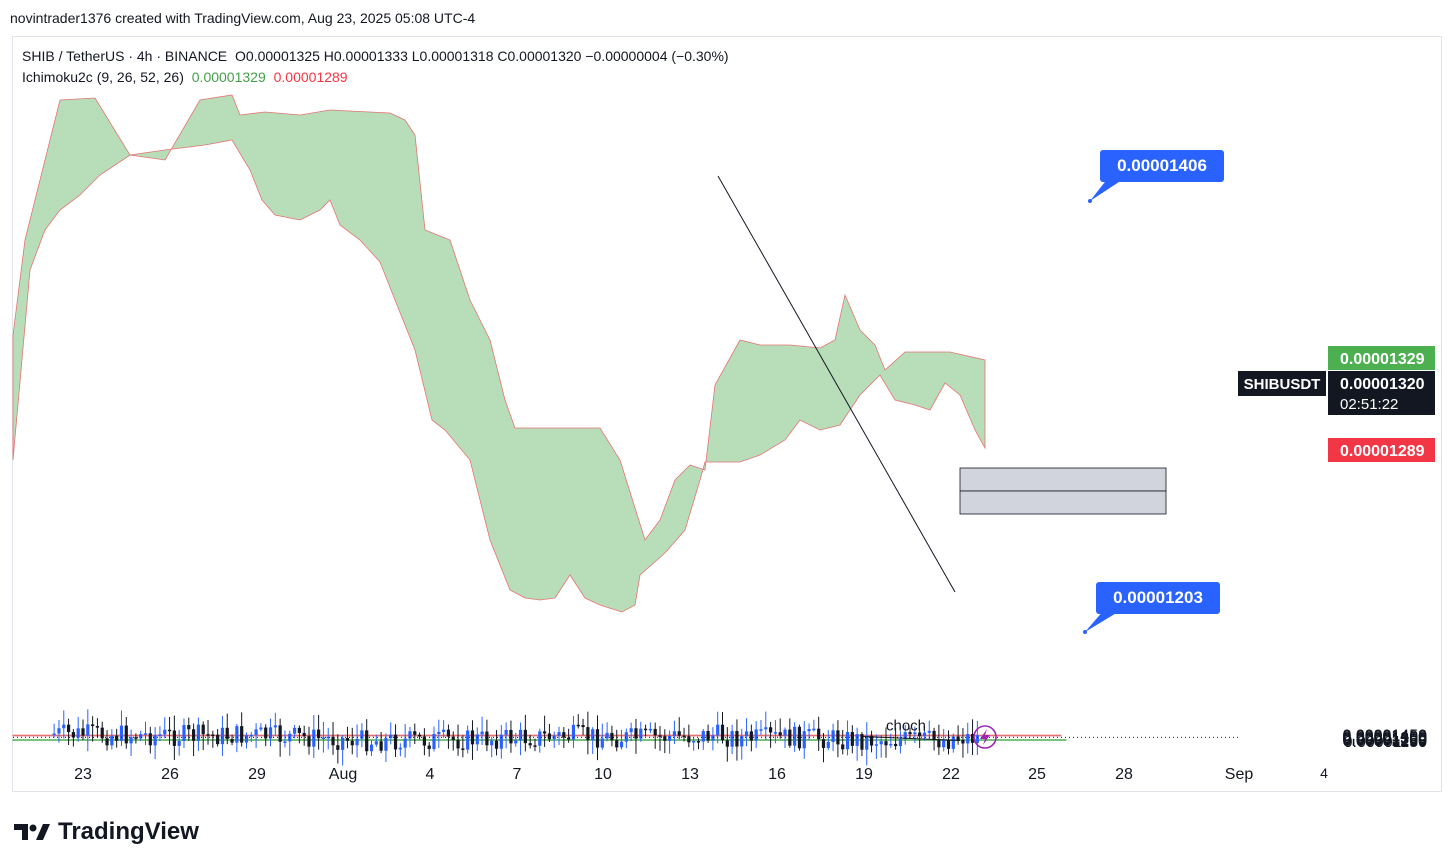 This screenshot has height=868, width=1454. What do you see at coordinates (985, 737) in the screenshot?
I see `bolt-icon` at bounding box center [985, 737].